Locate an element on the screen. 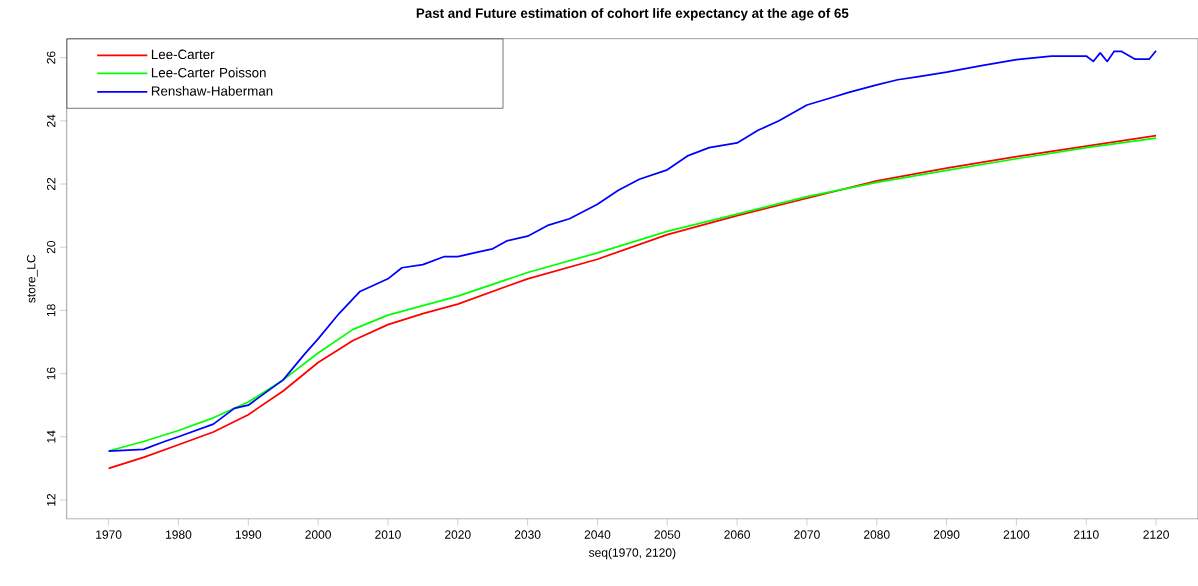 The height and width of the screenshot is (586, 1198). y-tick-label: 24 is located at coordinates (51, 121).